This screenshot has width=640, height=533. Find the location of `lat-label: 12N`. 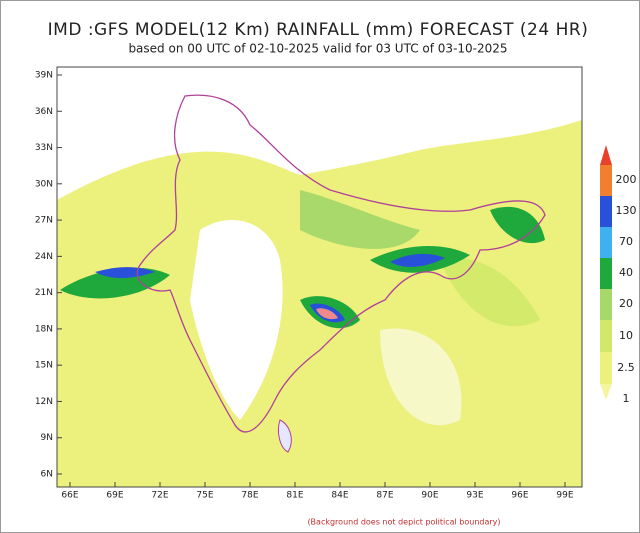

lat-label: 12N is located at coordinates (44, 402).